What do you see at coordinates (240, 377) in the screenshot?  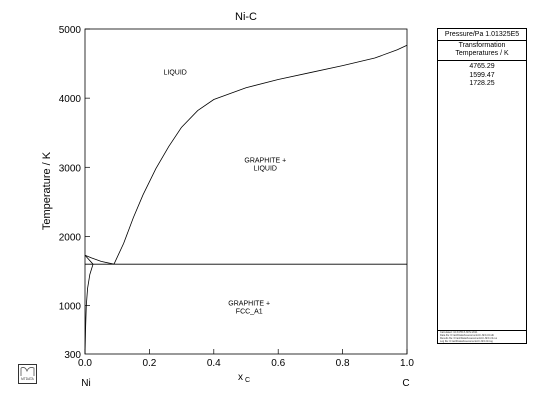 I see `x-axis-label-main: x` at bounding box center [240, 377].